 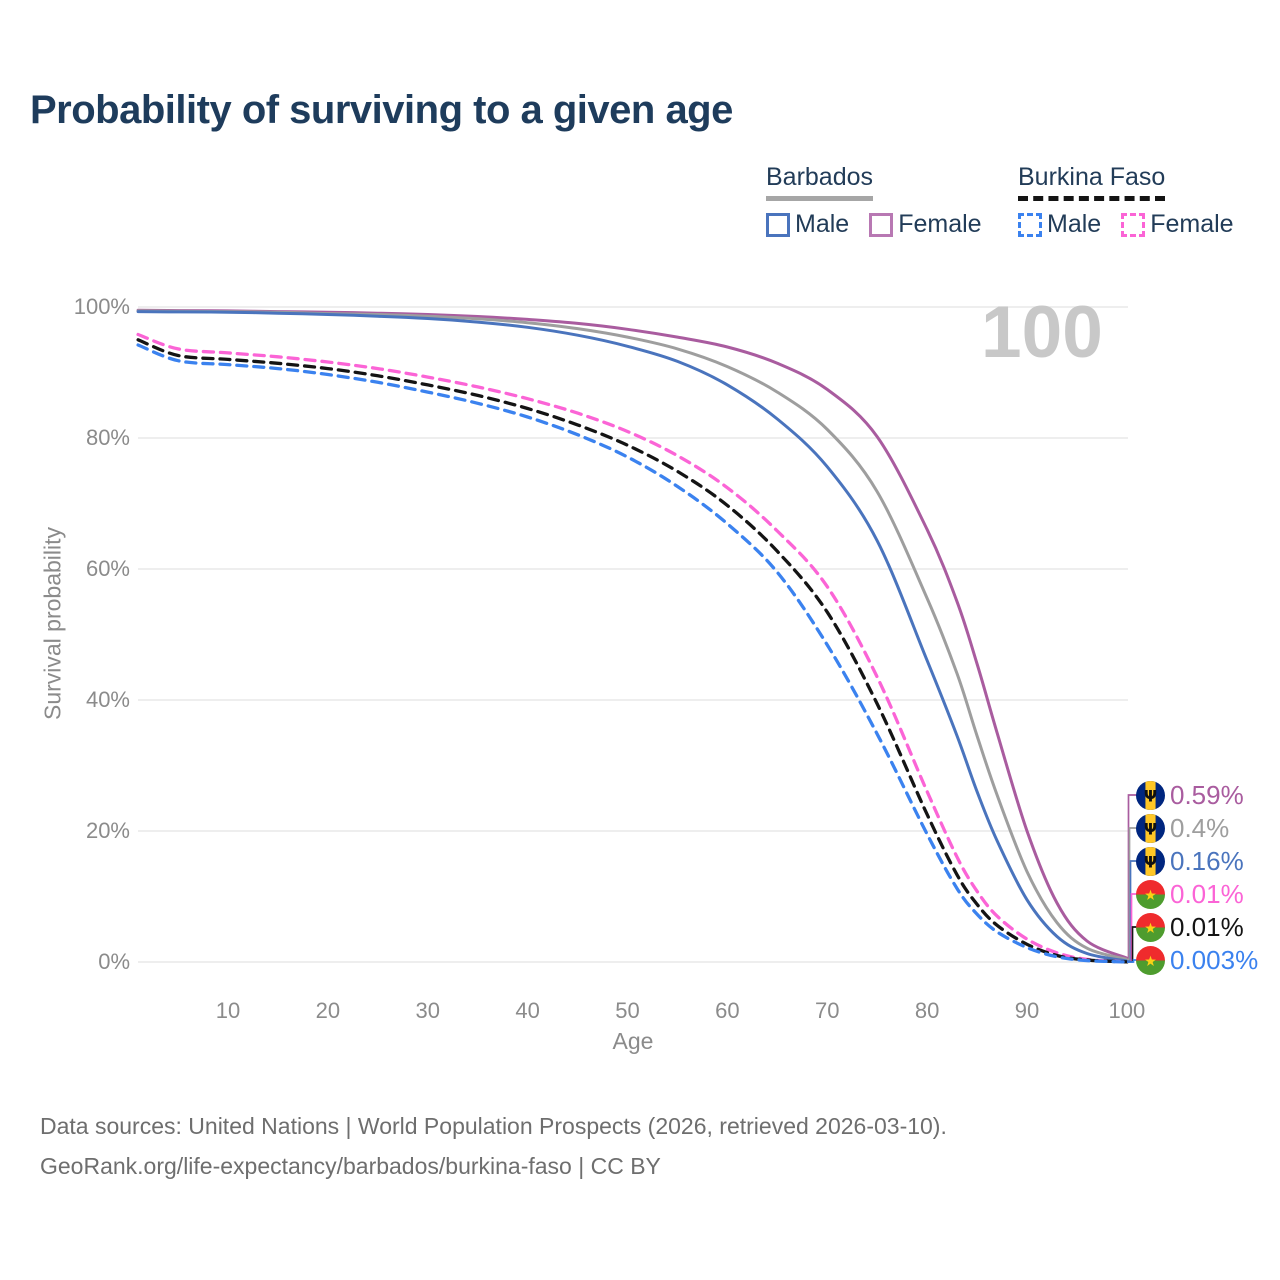 I want to click on end-label-value: 0.16%, so click(x=1207, y=860).